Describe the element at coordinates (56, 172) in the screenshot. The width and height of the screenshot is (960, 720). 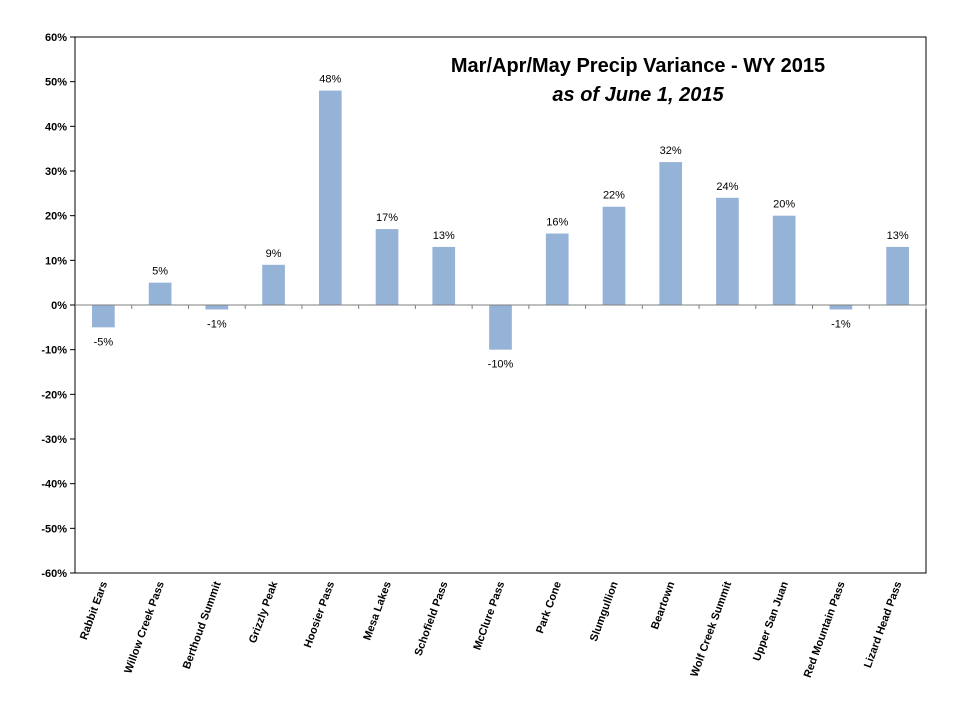
I see `y-tick-label: 30%` at that location.